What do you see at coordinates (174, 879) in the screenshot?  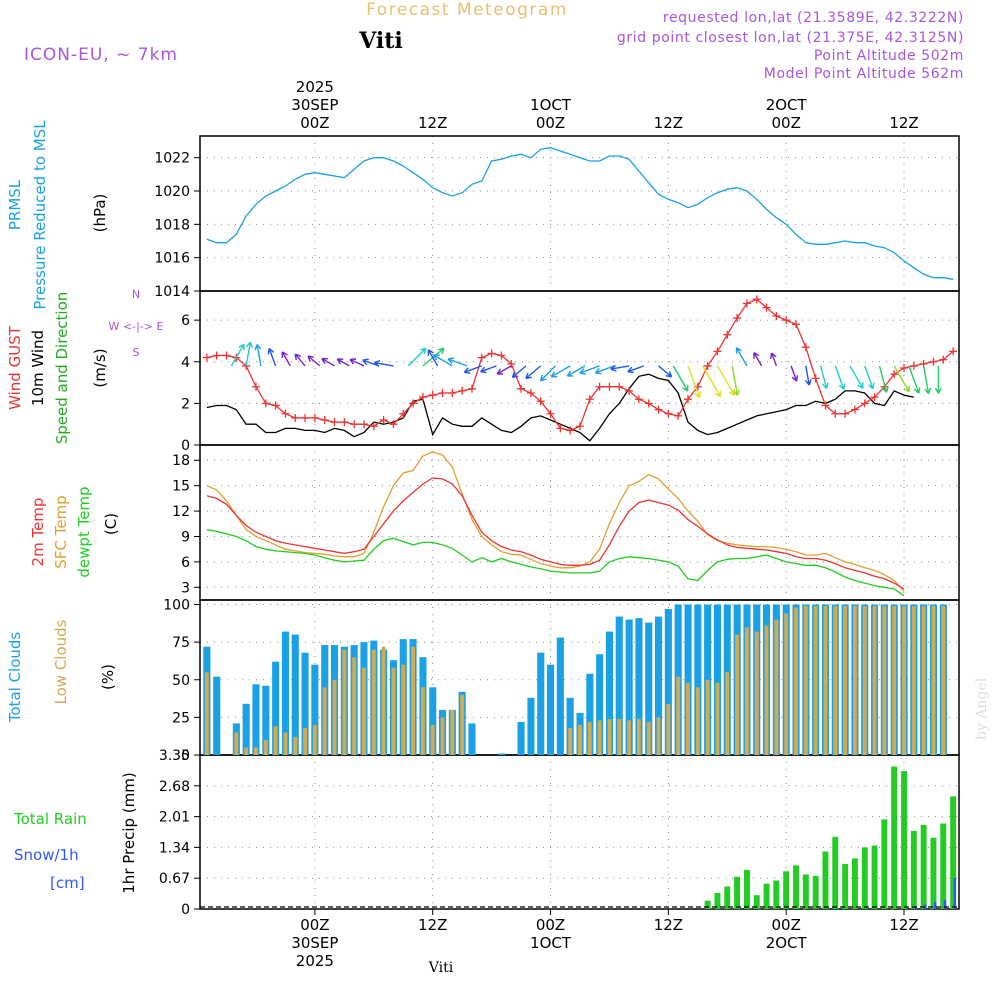 I see `precipitation-ytick-label: 0.67` at bounding box center [174, 879].